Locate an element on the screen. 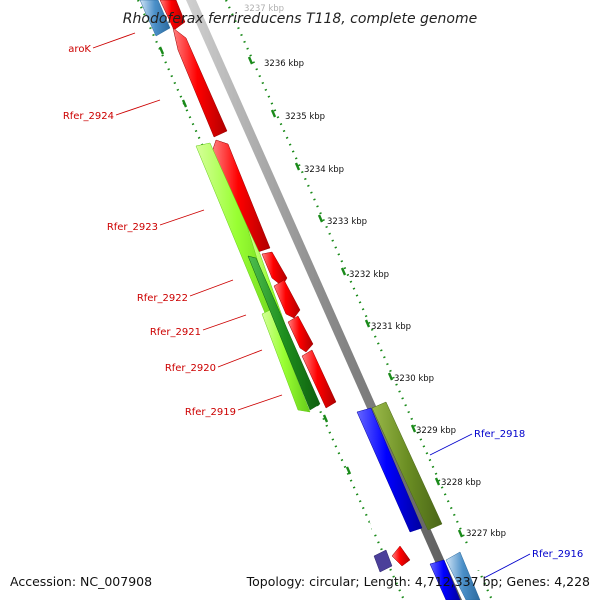 The height and width of the screenshot is (600, 600). scale-label: 3236 kbp is located at coordinates (284, 64).